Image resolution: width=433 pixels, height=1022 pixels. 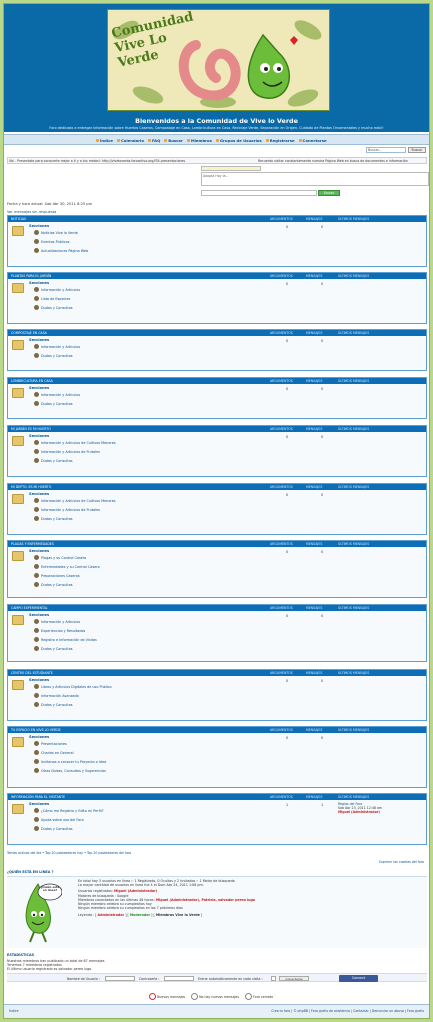 I want to click on category-title: MI JARDÍN ES MI HUERTO, so click(x=31, y=429).